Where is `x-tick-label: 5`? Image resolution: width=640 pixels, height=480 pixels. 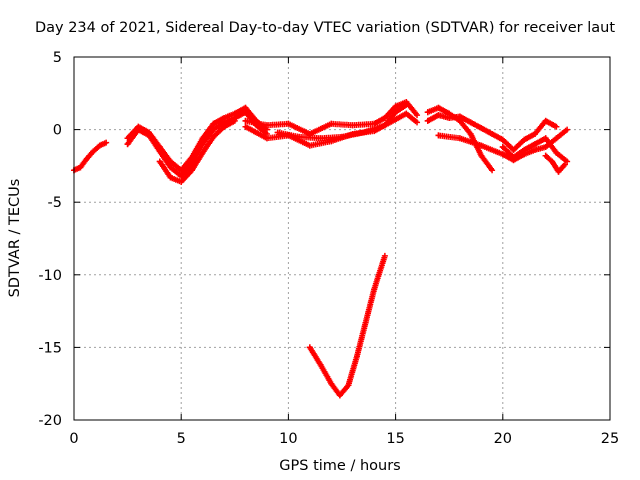 x-tick-label: 5 is located at coordinates (181, 439).